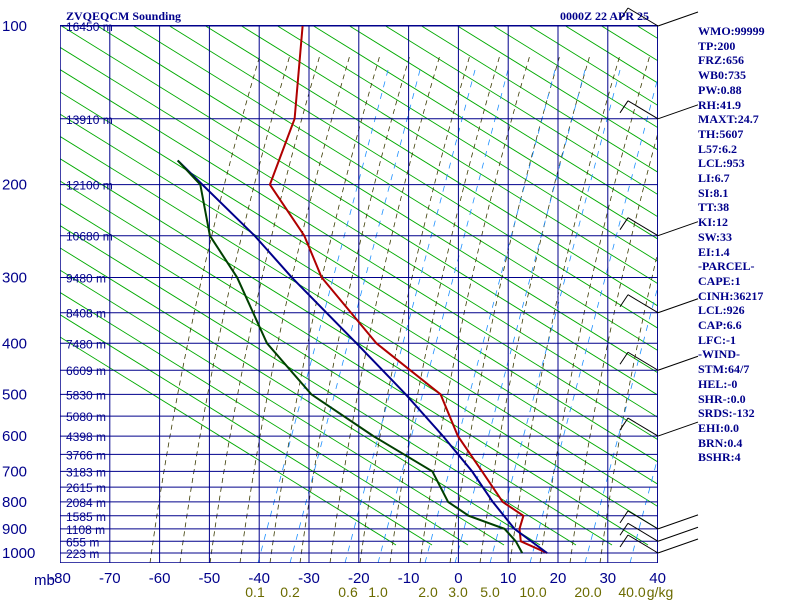  I want to click on height-label: 1108 m, so click(85, 530).